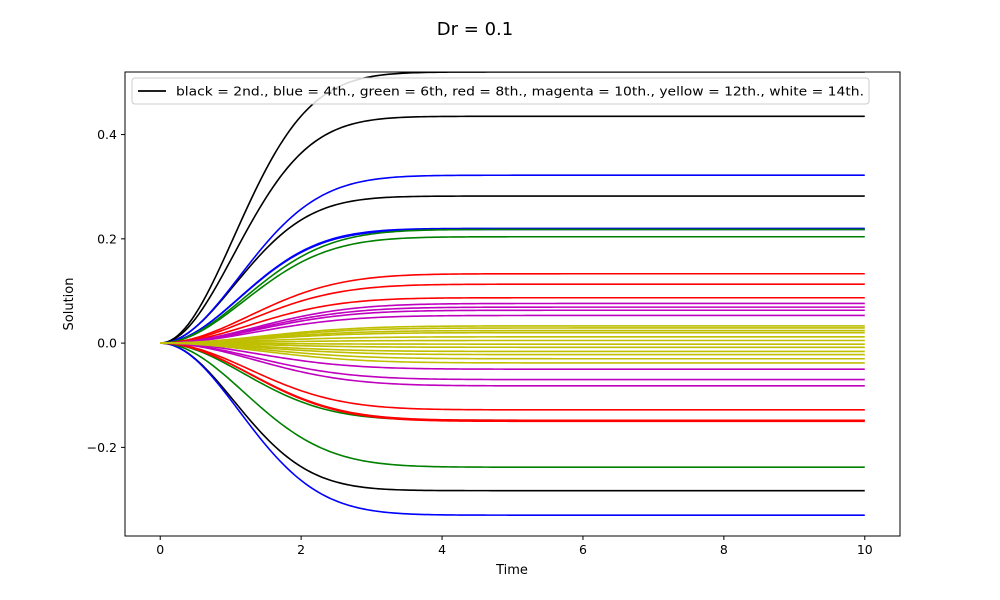 The image size is (1000, 600). I want to click on x-tick-label: 4, so click(442, 549).